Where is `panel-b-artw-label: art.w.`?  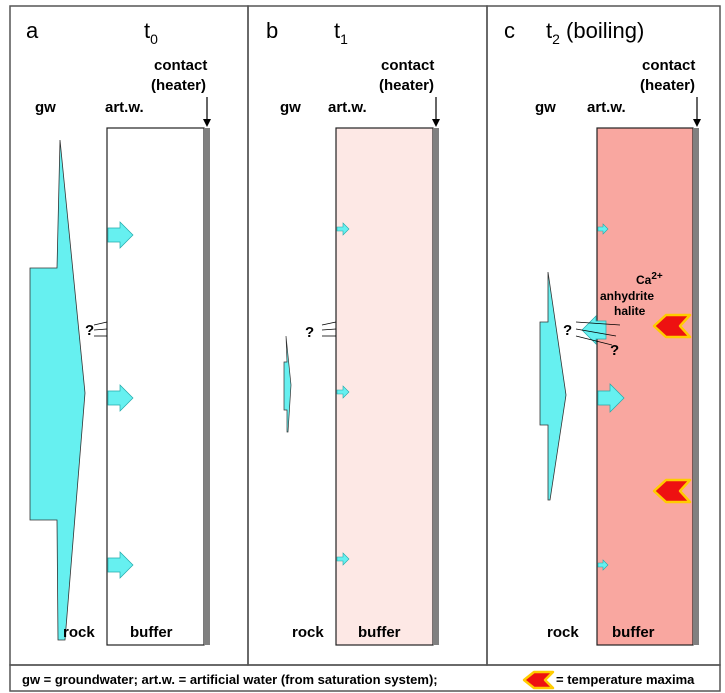 panel-b-artw-label: art.w. is located at coordinates (347, 107).